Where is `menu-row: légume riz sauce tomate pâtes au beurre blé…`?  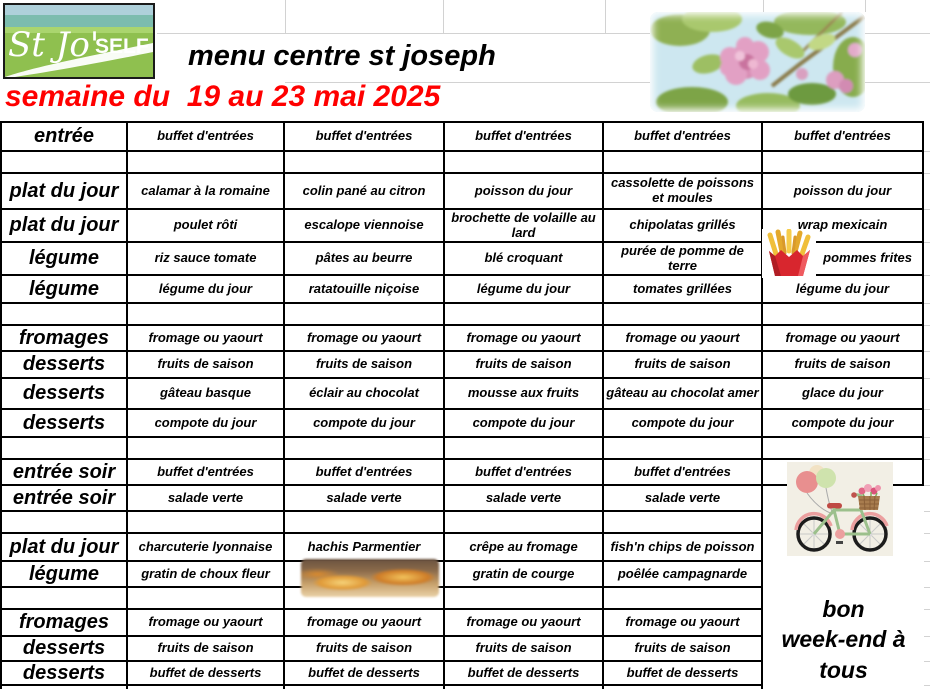 menu-row: légume riz sauce tomate pâtes au beurre blé… is located at coordinates (463, 259).